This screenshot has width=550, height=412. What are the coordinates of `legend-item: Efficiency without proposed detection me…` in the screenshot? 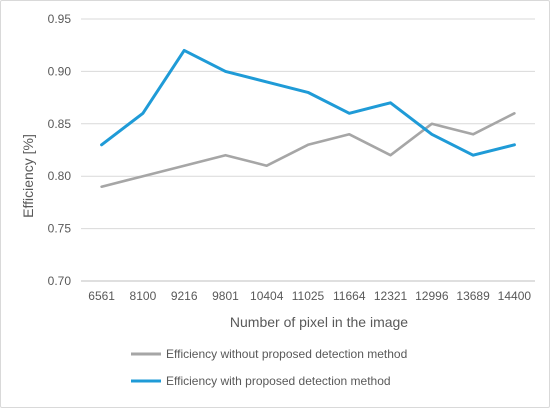 It's located at (269, 354).